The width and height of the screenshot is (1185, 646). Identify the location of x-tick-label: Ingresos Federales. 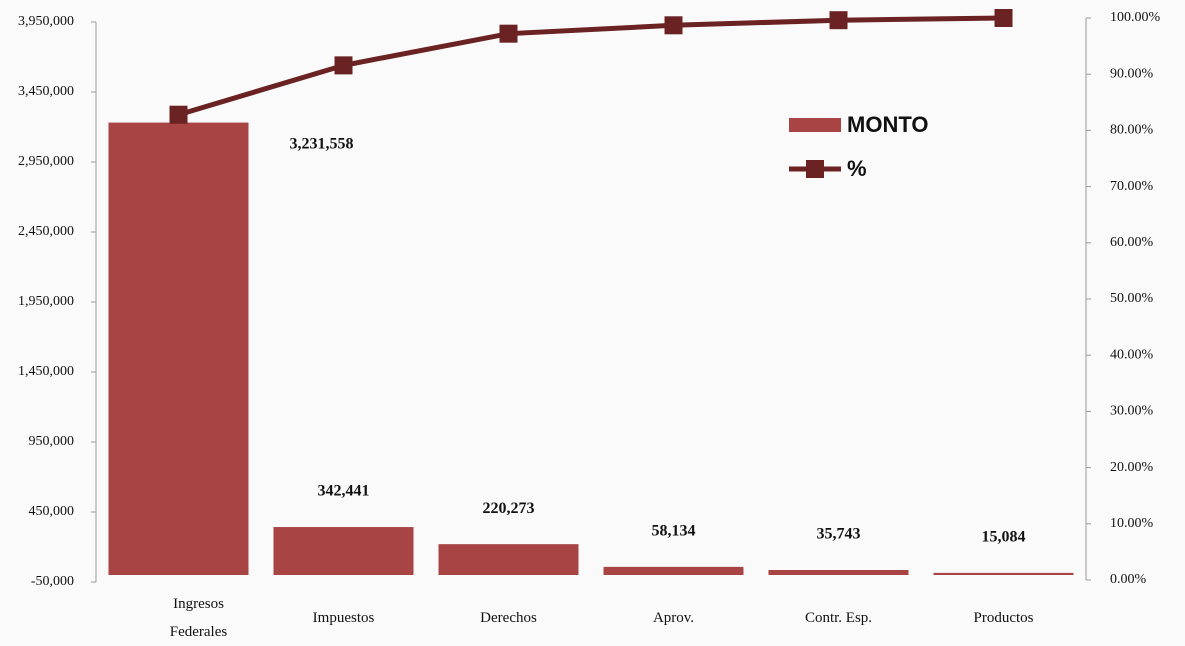
(198, 618).